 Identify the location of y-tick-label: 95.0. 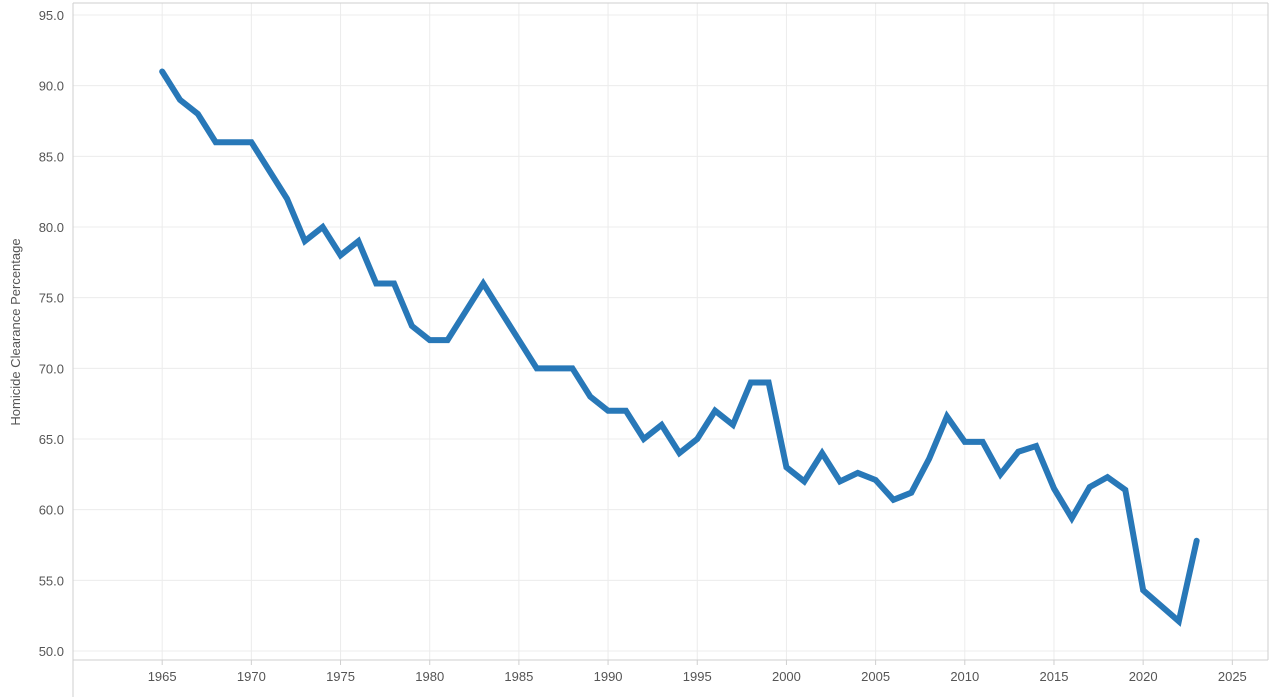
(51, 15).